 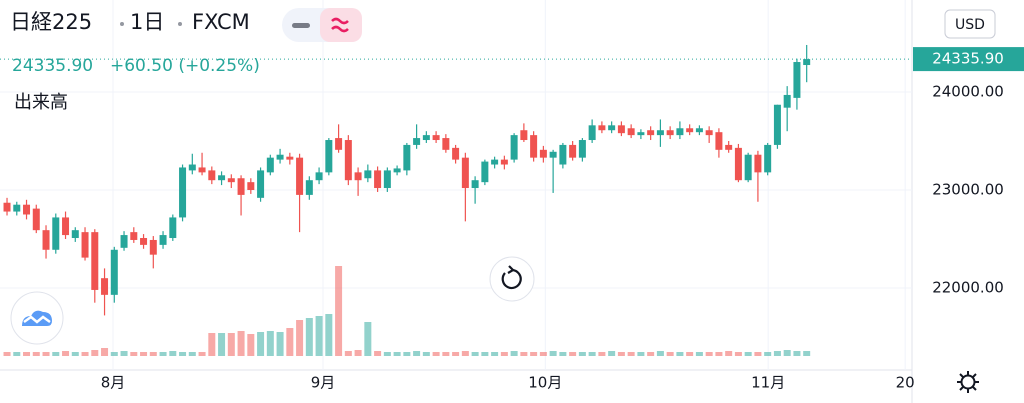 I want to click on reset-button, so click(x=512, y=279).